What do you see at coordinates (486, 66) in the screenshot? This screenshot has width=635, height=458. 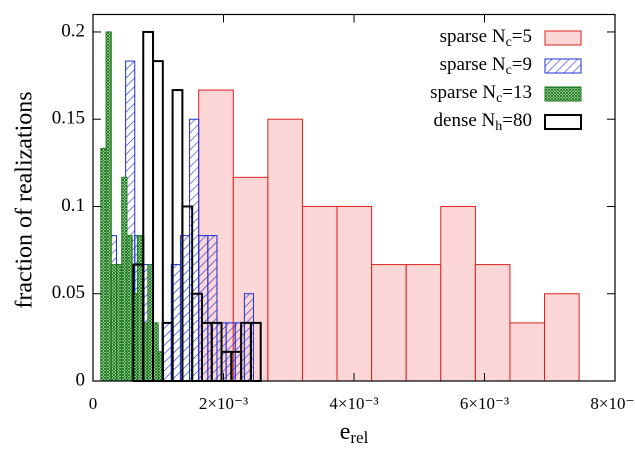 I see `legend-label: sparse Nc=9` at bounding box center [486, 66].